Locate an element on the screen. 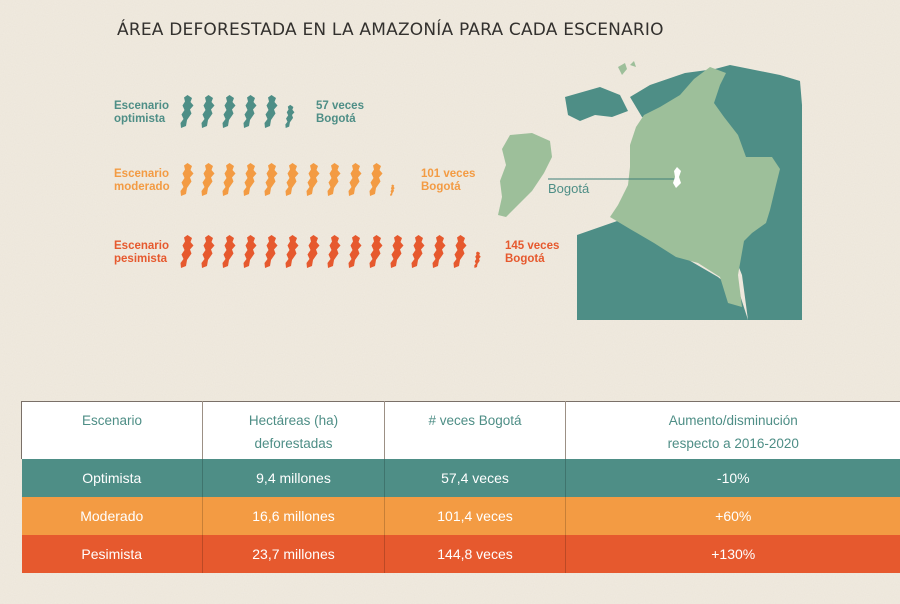  series-label: pesimista is located at coordinates (141, 259).